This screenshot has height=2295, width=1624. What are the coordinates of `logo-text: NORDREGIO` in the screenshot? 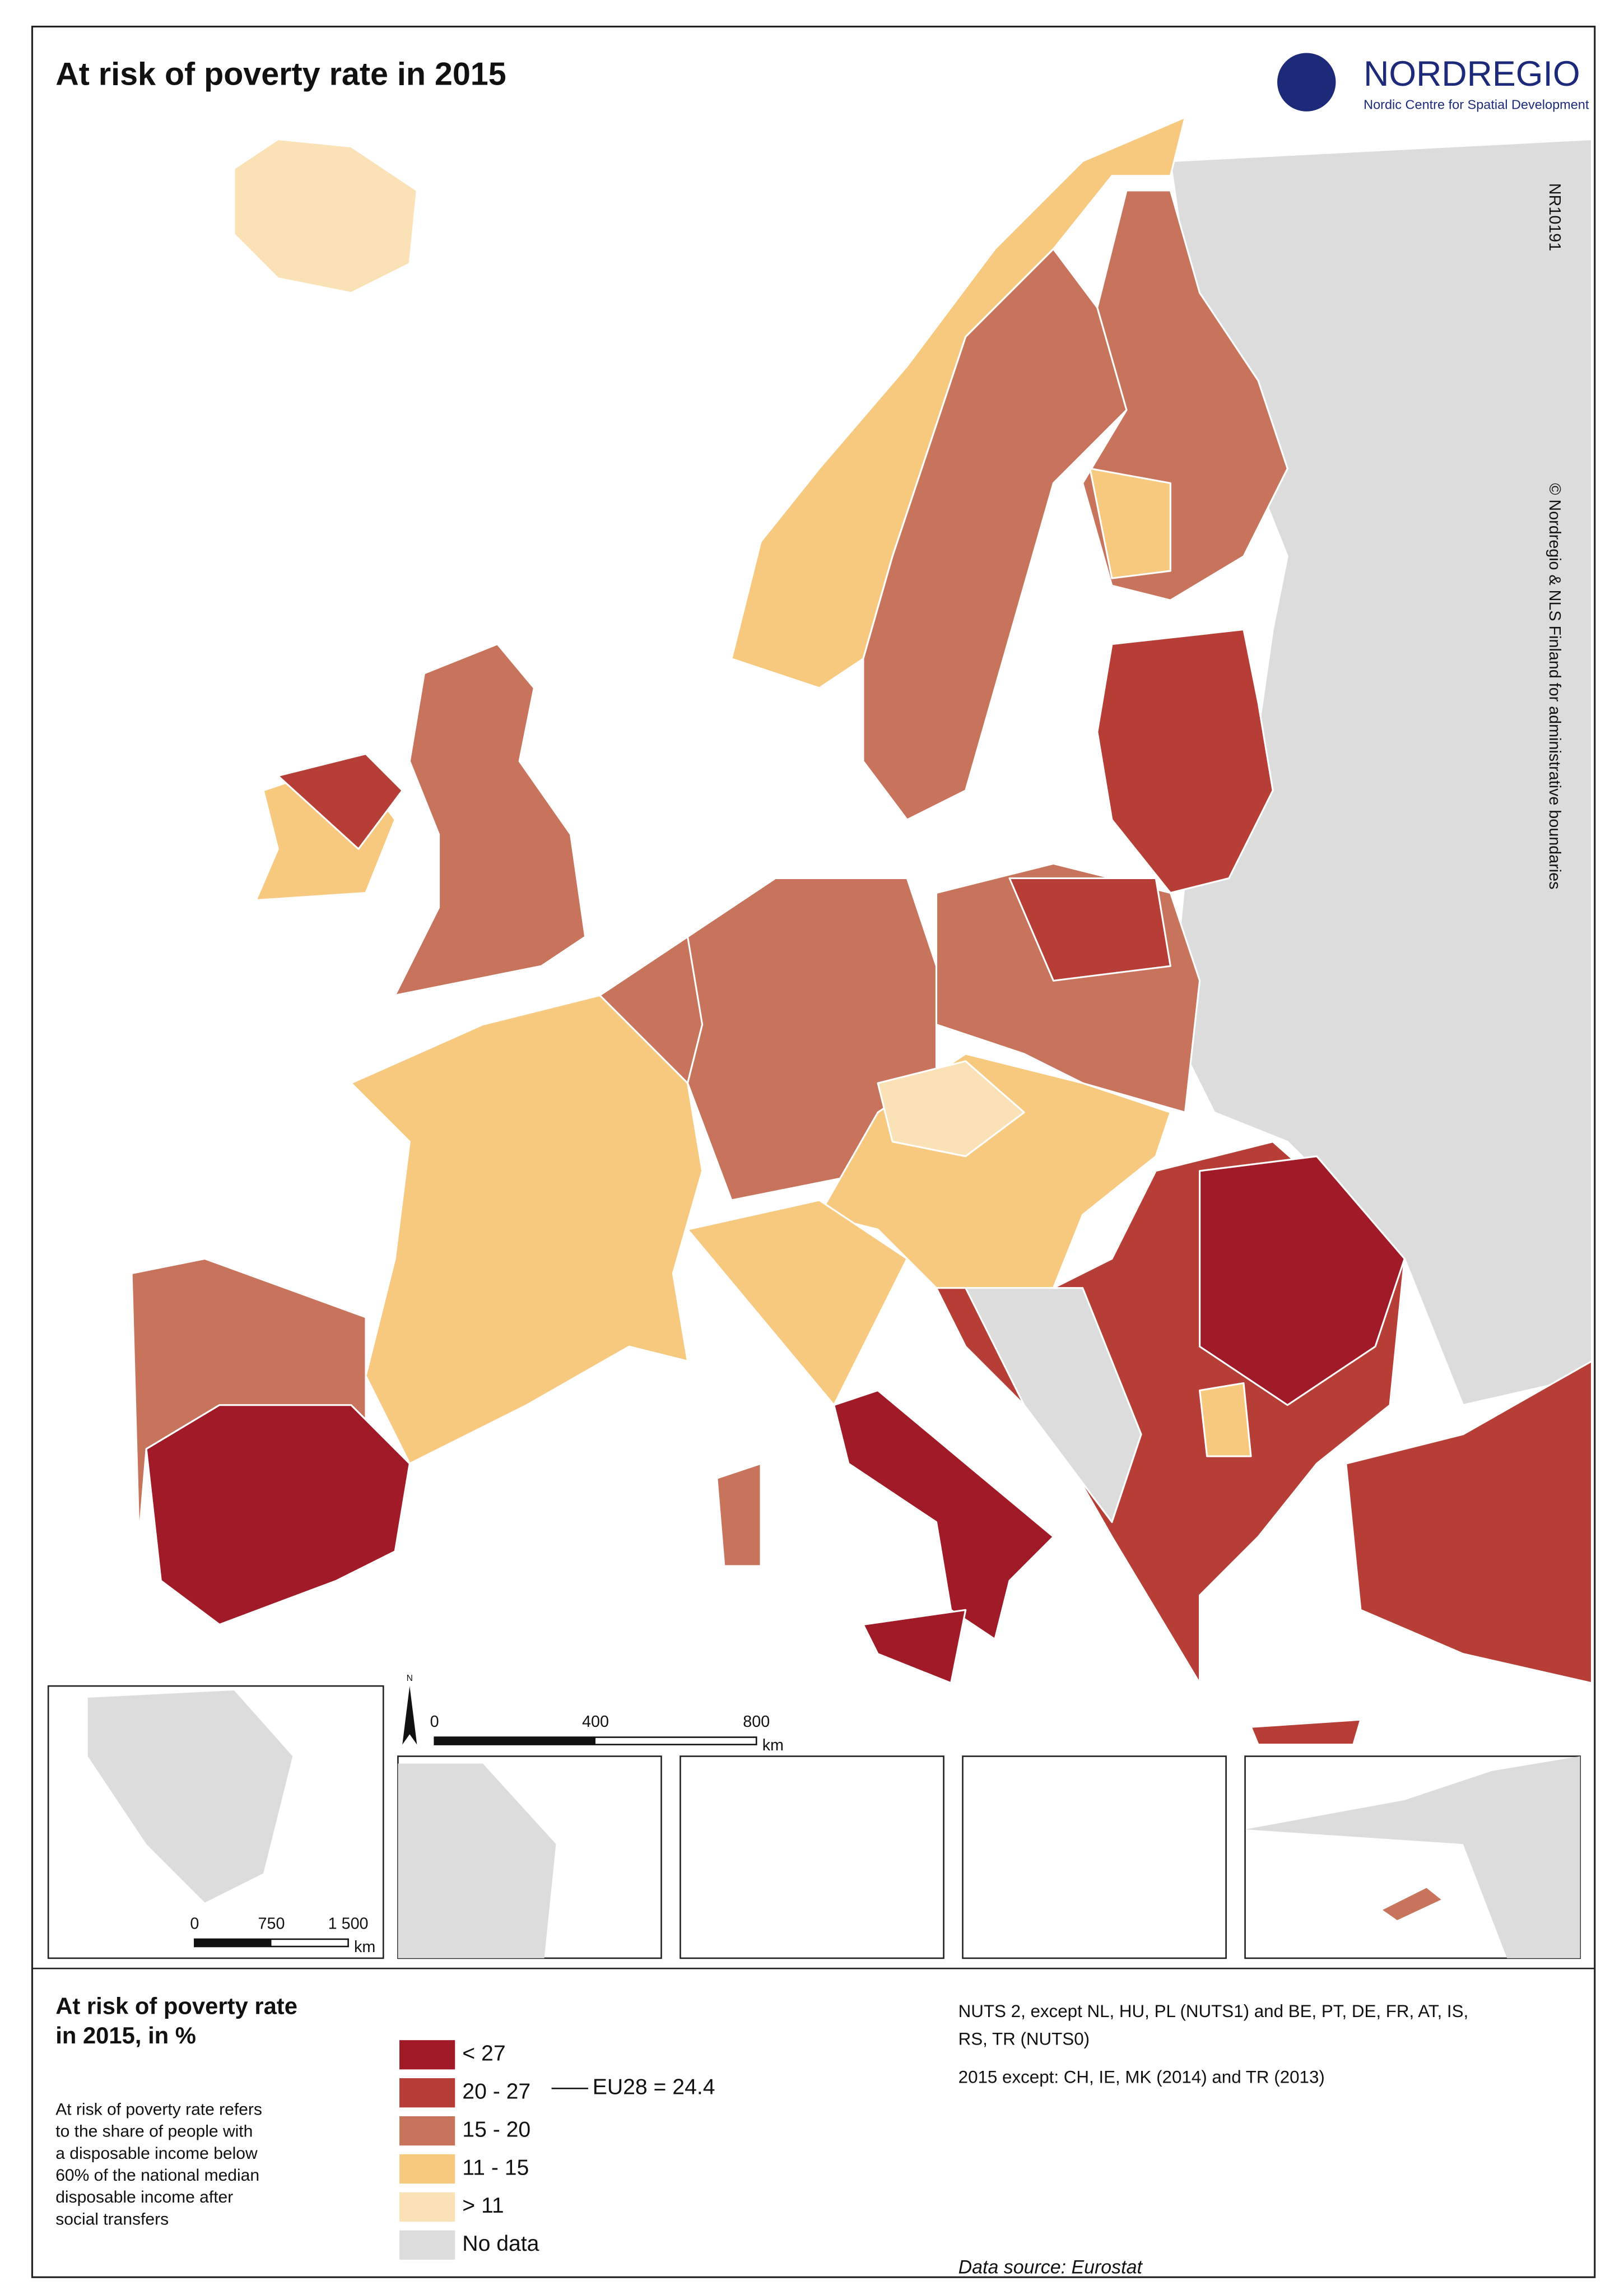 It's located at (1472, 74).